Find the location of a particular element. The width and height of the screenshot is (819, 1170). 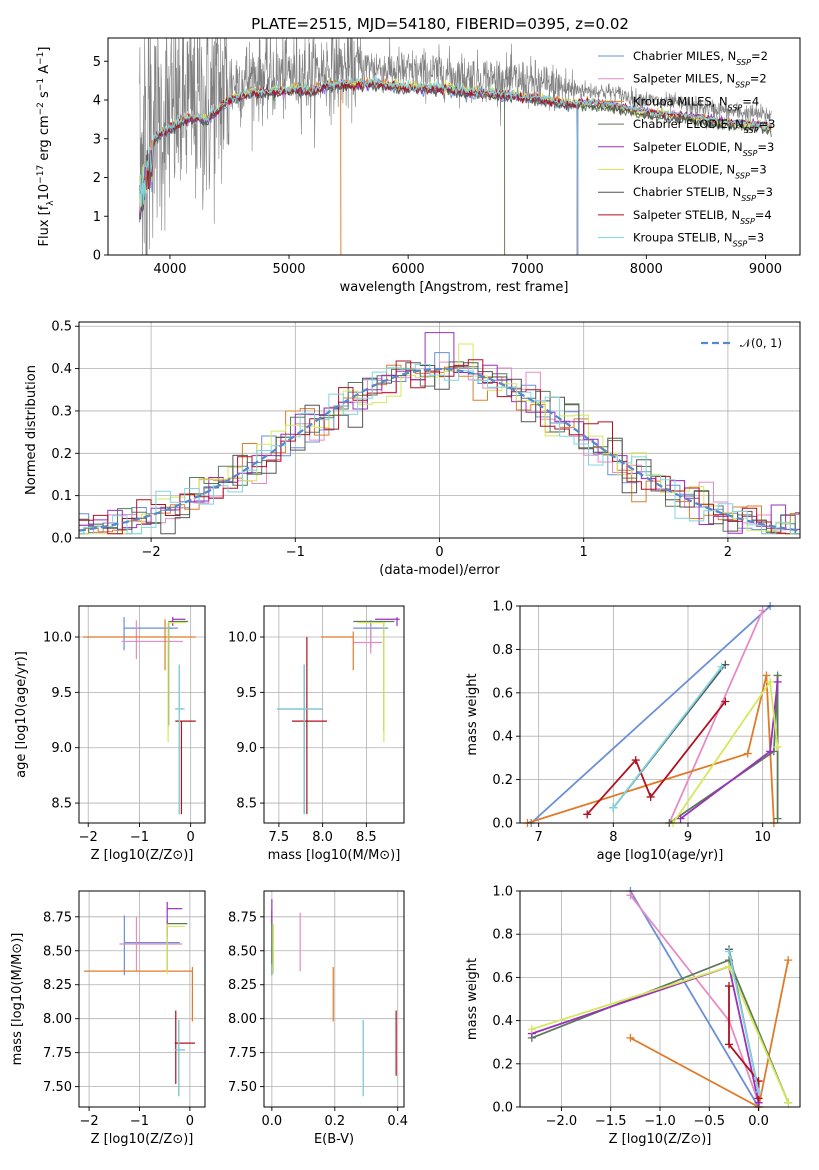

x-tick-label: 0.2 is located at coordinates (334, 1121).